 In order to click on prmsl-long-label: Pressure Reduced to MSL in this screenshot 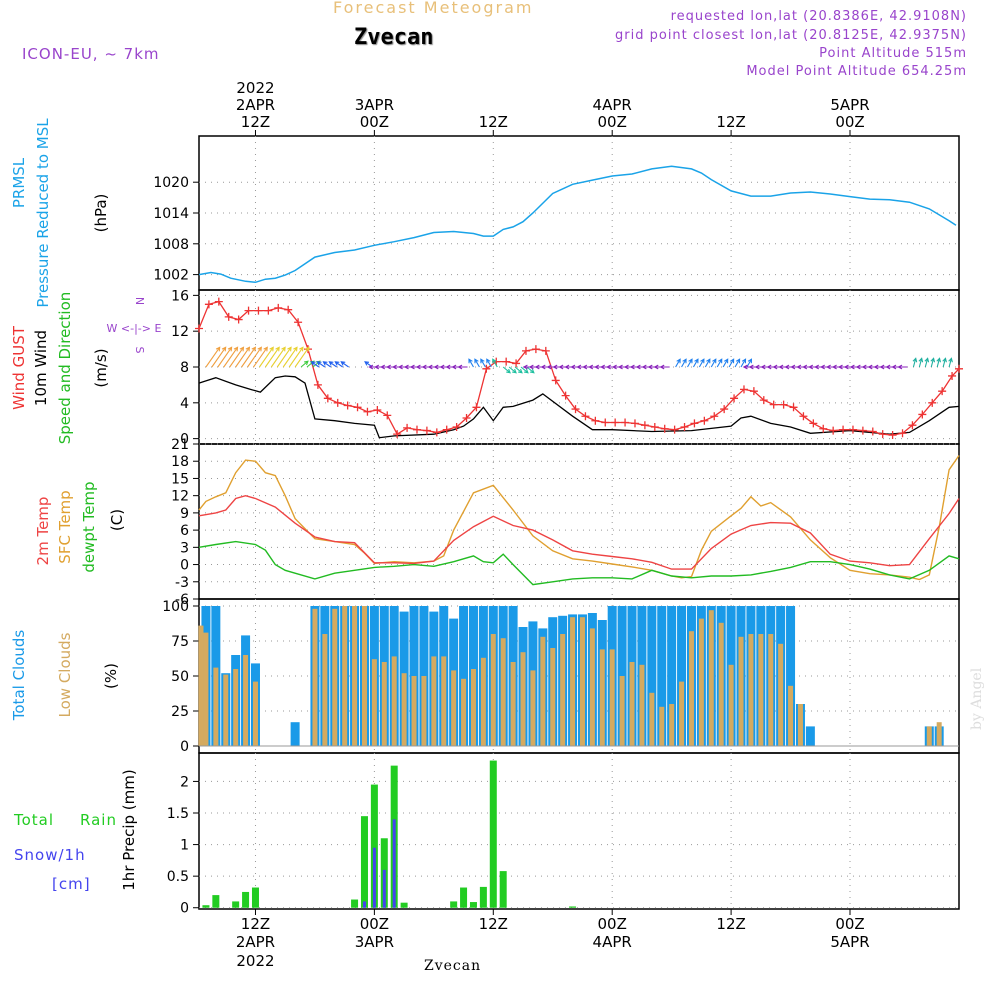, I will do `click(43, 213)`.